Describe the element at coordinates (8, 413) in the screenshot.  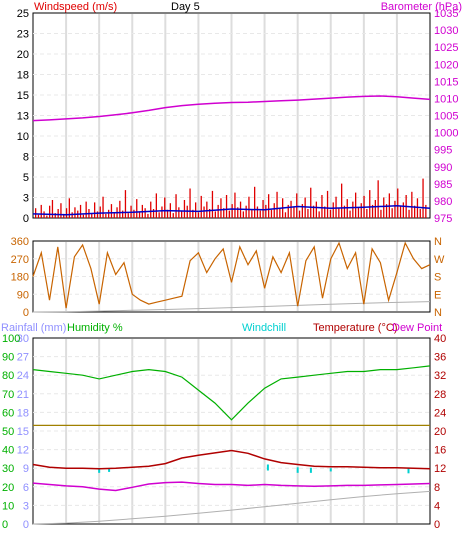
I see `humidity-tick: 60` at that location.